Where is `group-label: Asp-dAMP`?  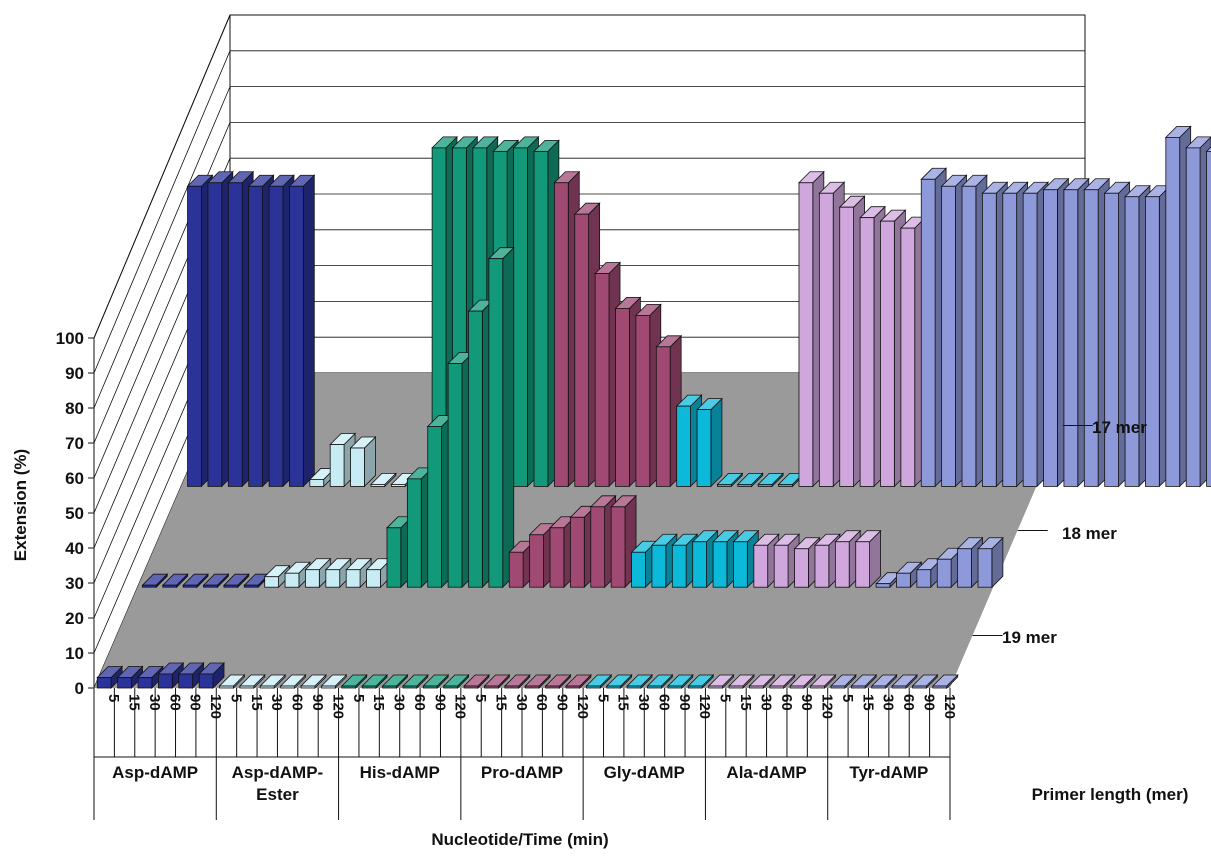
group-label: Asp-dAMP is located at coordinates (155, 772).